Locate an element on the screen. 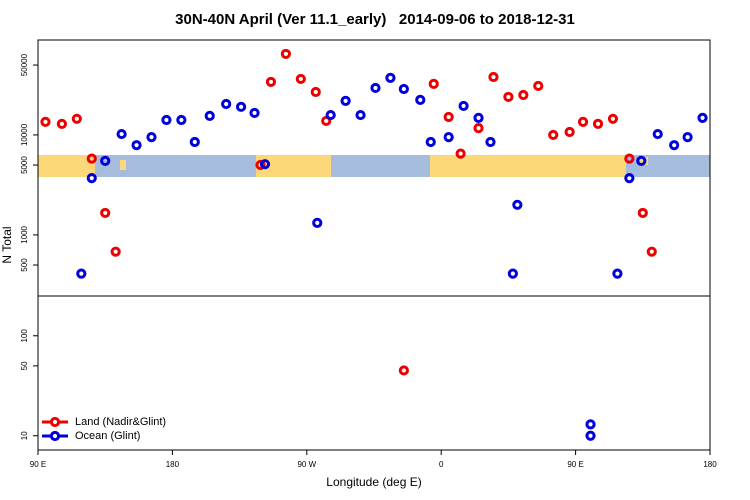 The width and height of the screenshot is (750, 500). y-axis-label: N Total is located at coordinates (7, 244).